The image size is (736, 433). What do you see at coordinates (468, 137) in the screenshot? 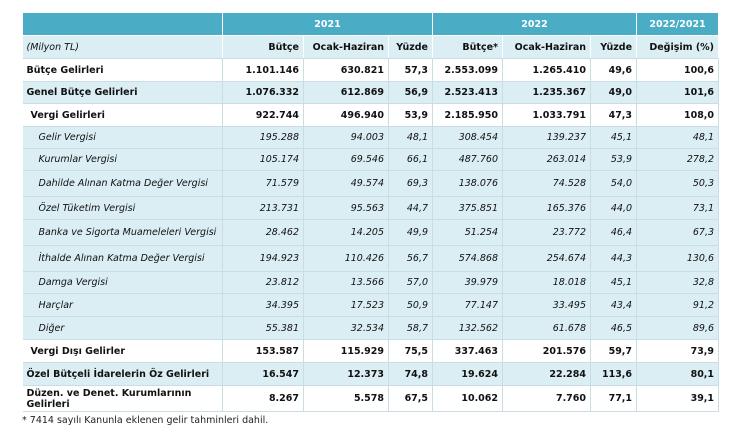
I see `cell: 308.454` at bounding box center [468, 137].